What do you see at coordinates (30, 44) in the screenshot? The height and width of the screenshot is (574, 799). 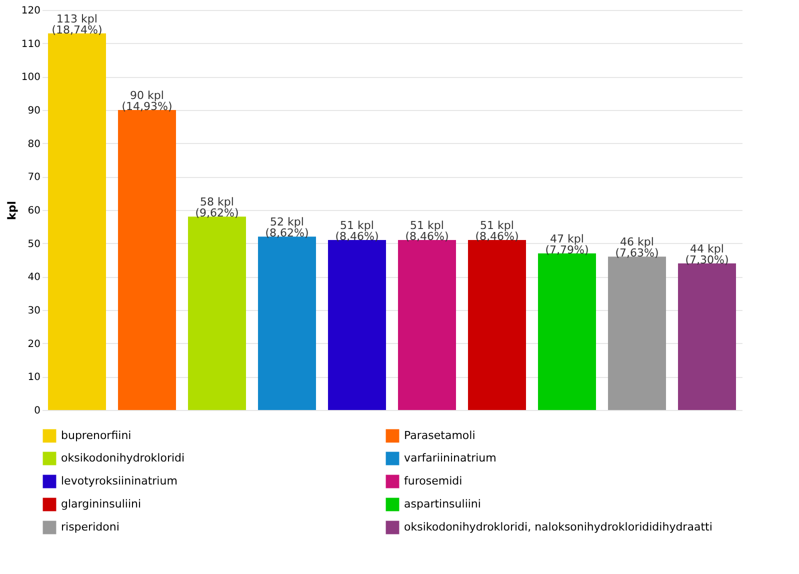 I see `y-tick-label: 110` at bounding box center [30, 44].